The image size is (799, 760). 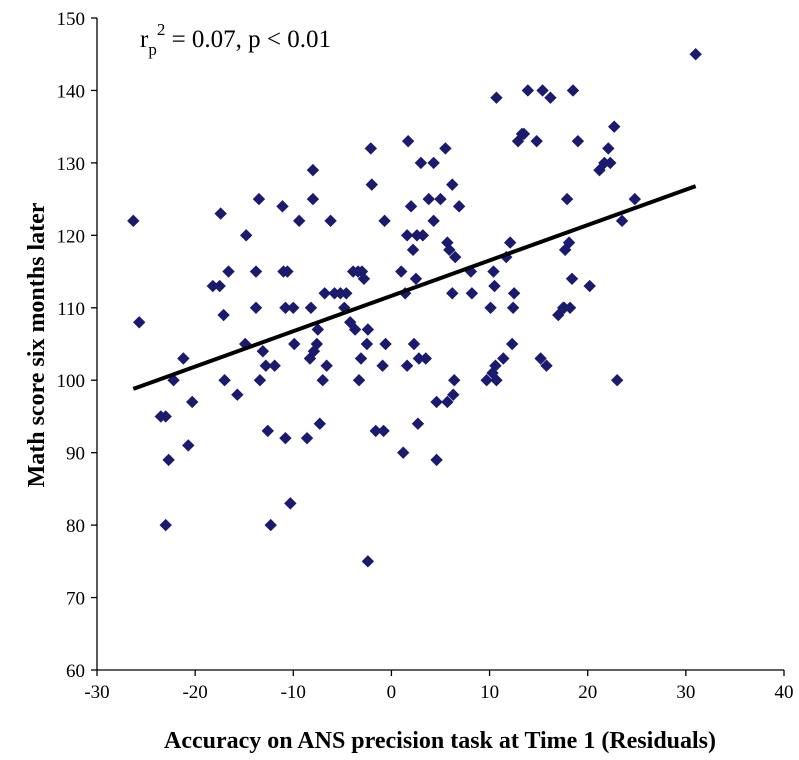 I want to click on correlation-annotation: rp2 = 0.07, p < 0.01, so click(x=235, y=39).